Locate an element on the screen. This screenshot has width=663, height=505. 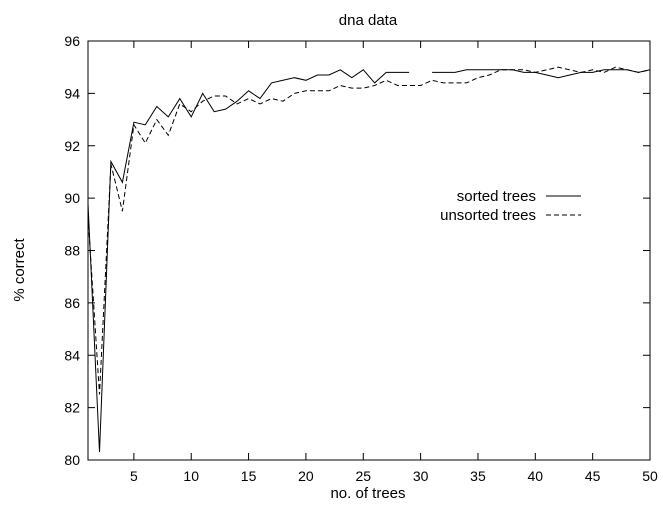
x-tick-label: 50 is located at coordinates (650, 476).